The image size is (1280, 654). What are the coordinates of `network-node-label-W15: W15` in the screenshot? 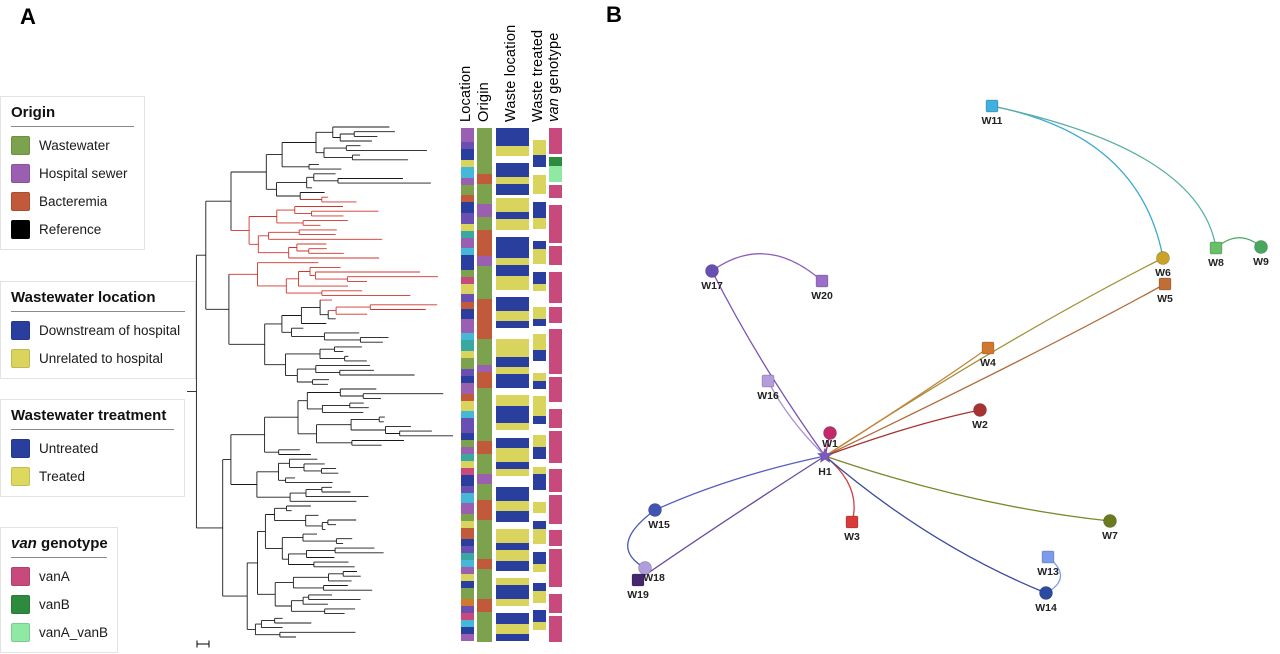 It's located at (659, 525).